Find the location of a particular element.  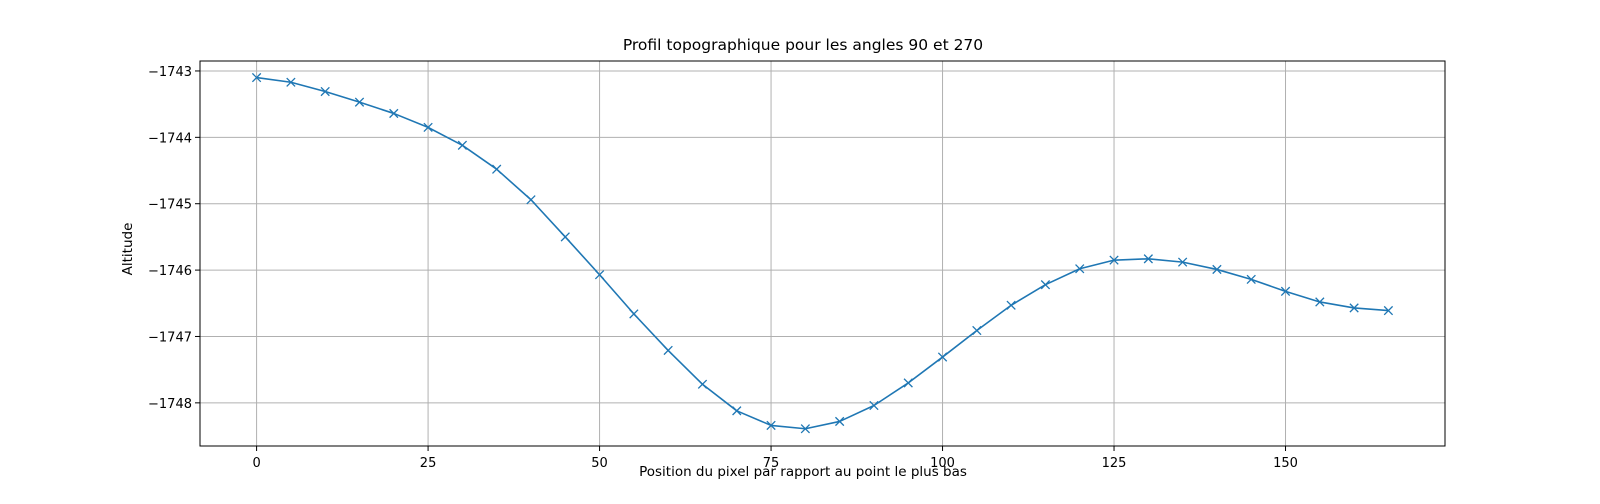

y-tick-label: −1744 is located at coordinates (170, 138).